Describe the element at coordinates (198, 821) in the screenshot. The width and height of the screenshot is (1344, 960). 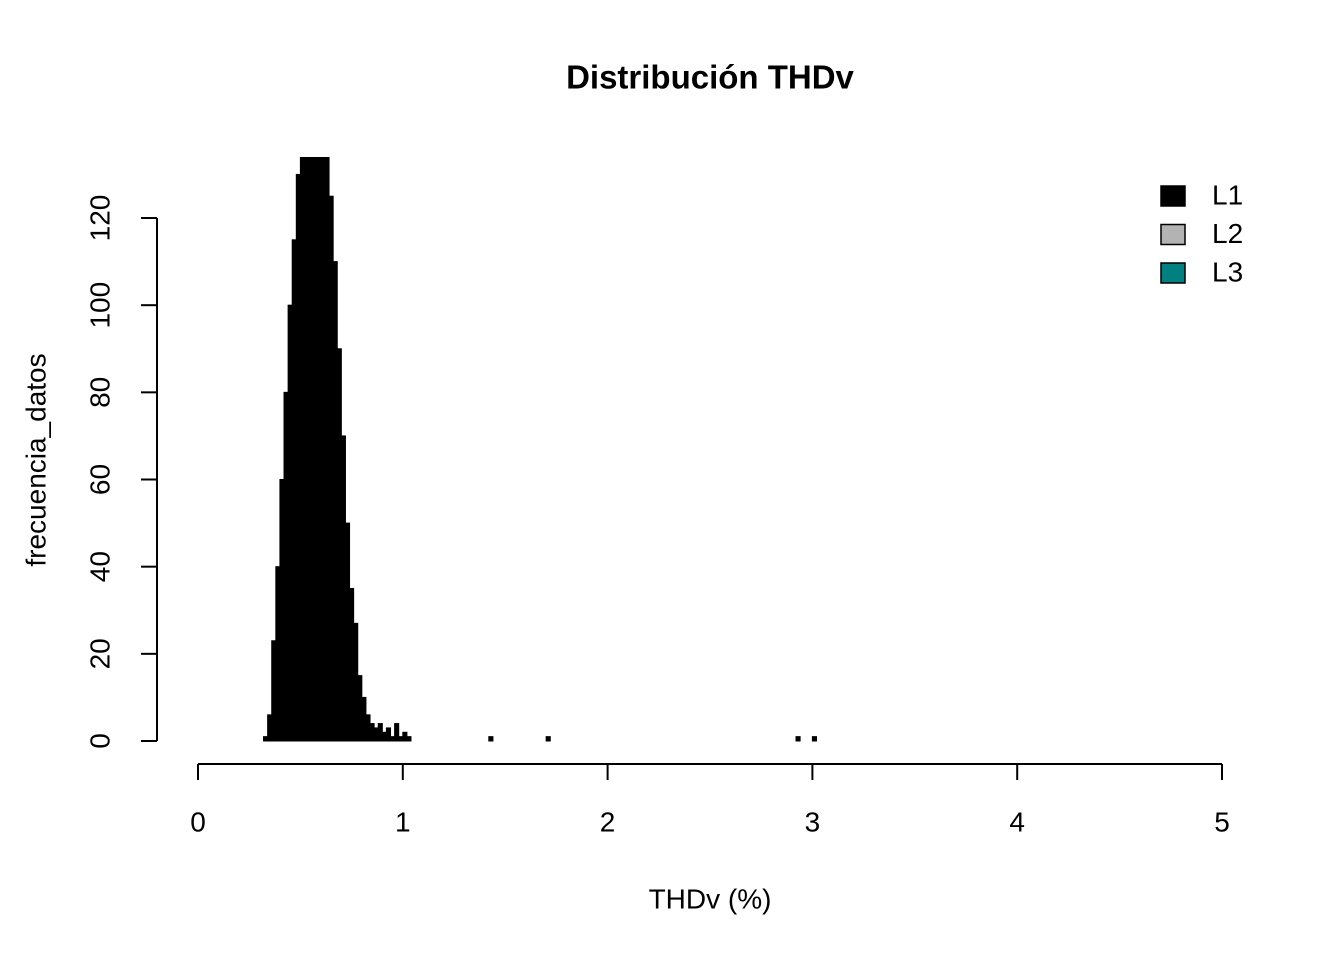
I see `x-tick-label: 0` at that location.